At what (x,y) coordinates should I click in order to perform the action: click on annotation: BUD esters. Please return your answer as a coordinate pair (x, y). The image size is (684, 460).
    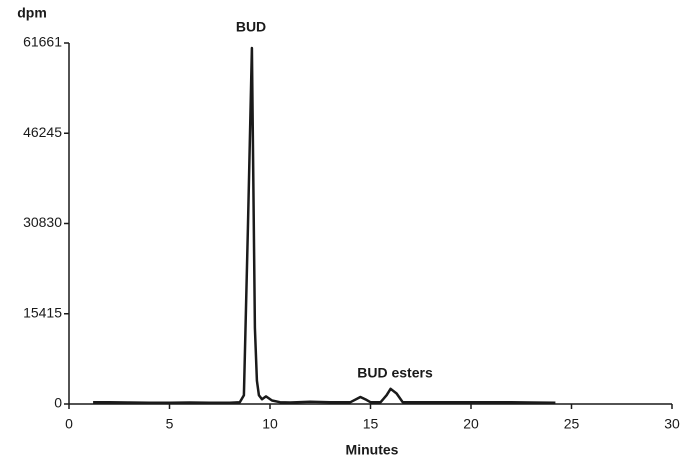
    Looking at the image, I should click on (395, 373).